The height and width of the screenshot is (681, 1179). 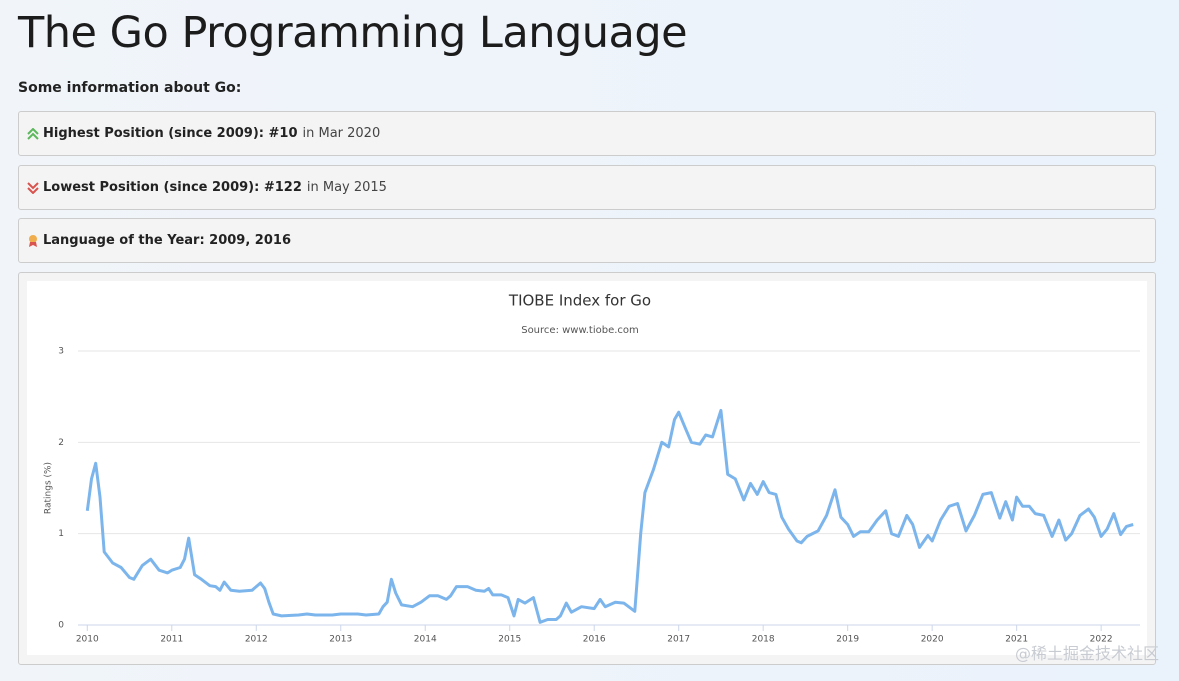 What do you see at coordinates (61, 443) in the screenshot?
I see `y-tick-label: 2` at bounding box center [61, 443].